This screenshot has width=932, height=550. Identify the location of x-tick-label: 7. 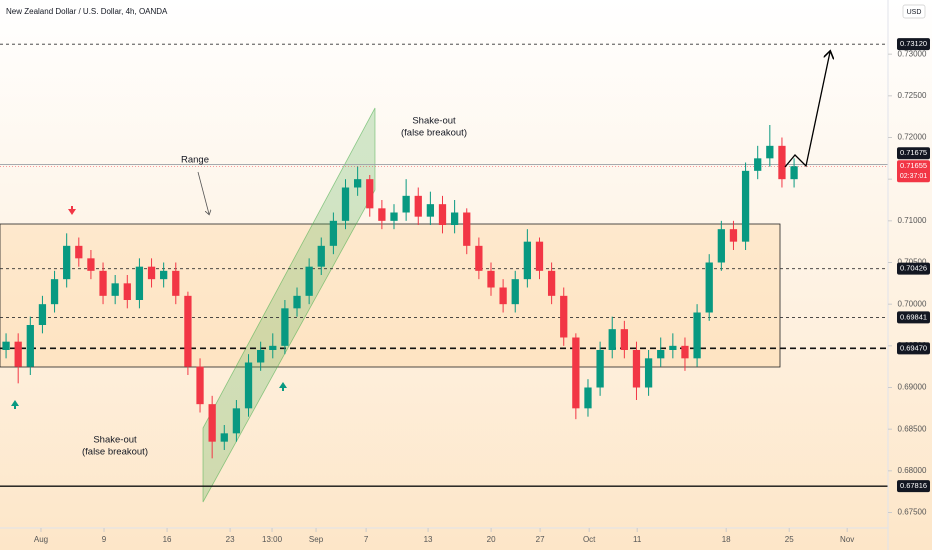
(366, 539).